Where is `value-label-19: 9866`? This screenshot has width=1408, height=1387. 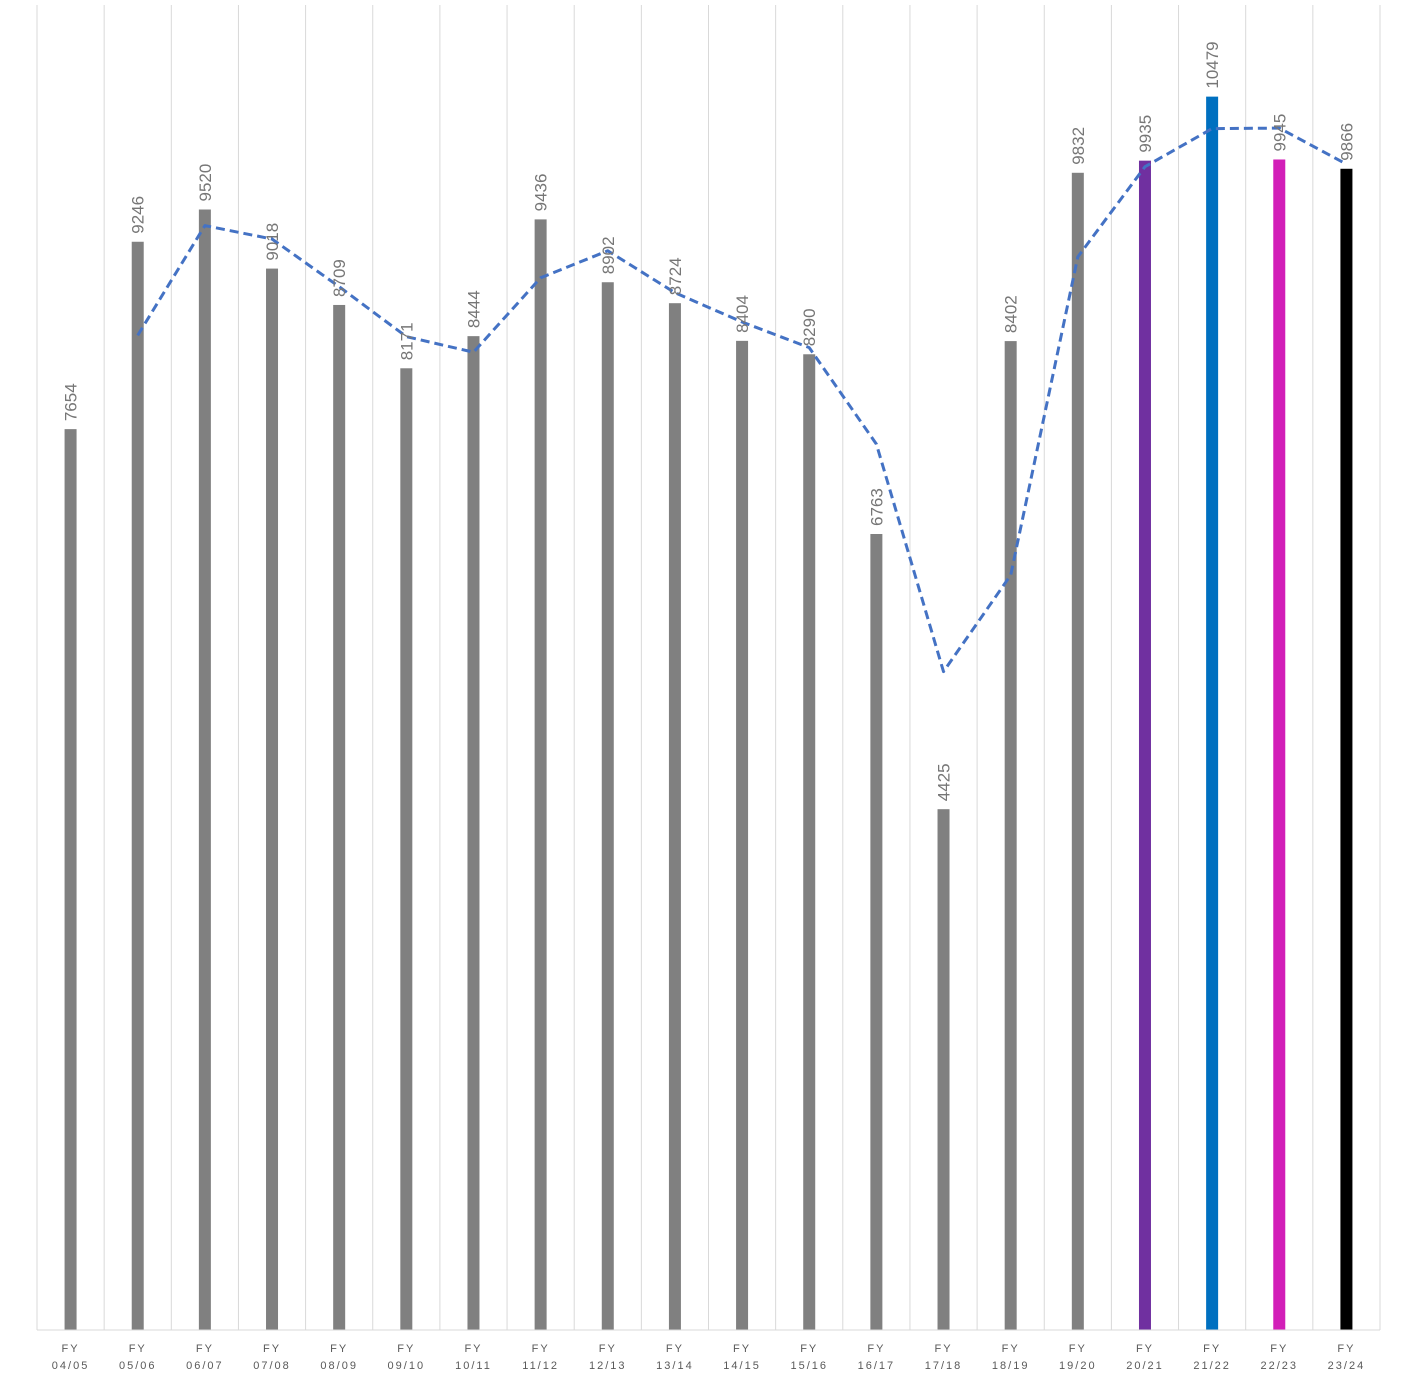
value-label-19: 9866 is located at coordinates (1346, 142).